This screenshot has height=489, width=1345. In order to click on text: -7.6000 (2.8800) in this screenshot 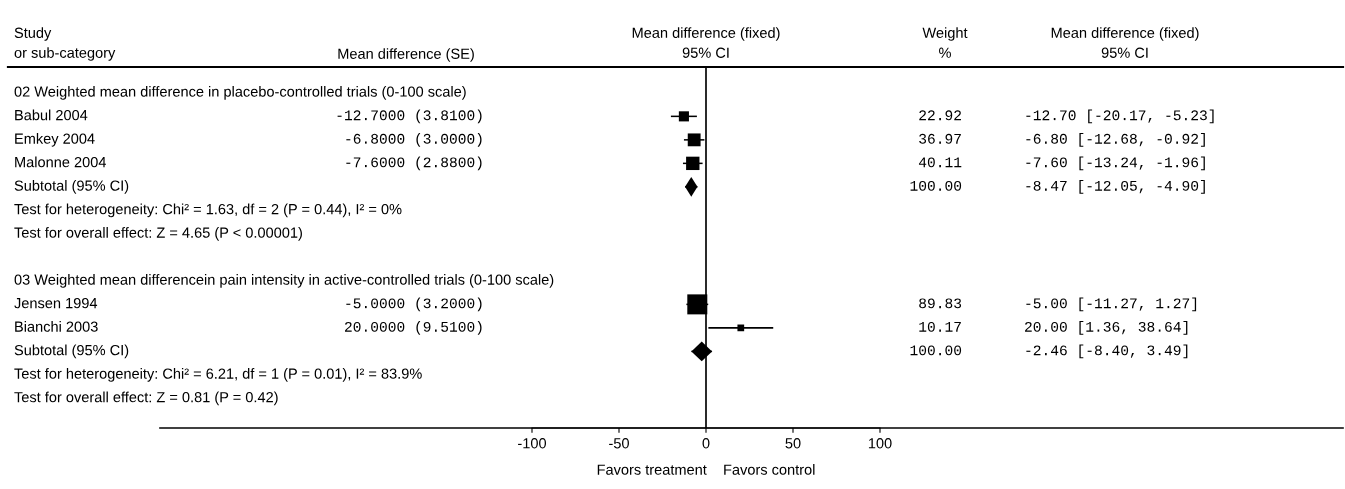, I will do `click(414, 163)`.